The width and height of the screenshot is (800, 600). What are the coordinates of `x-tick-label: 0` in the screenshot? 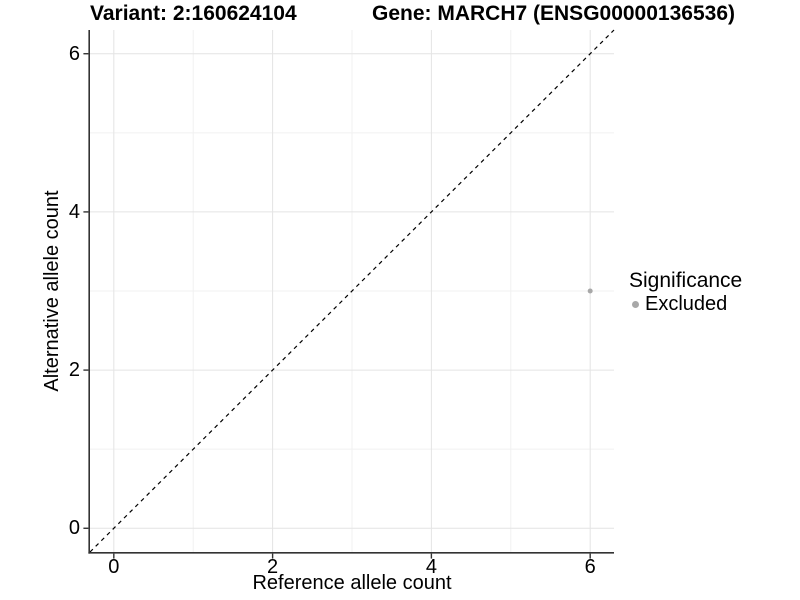 It's located at (114, 567).